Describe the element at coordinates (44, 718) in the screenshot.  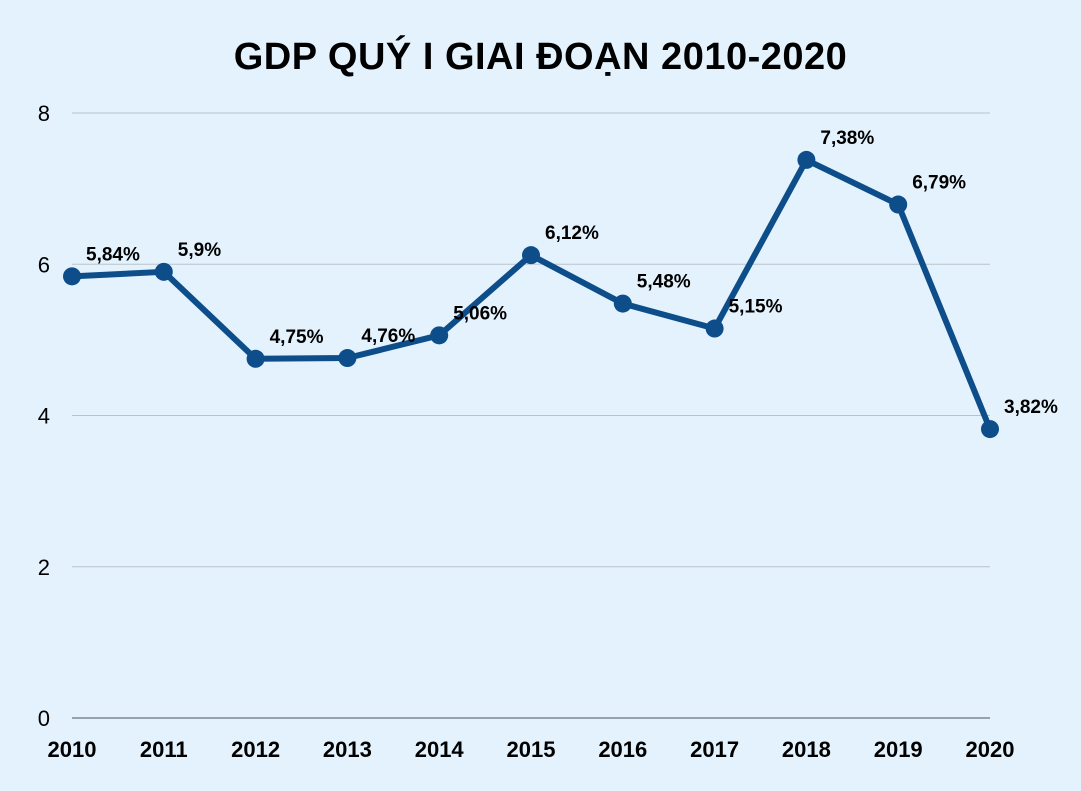
I see `y-tick-label-0: 0` at that location.